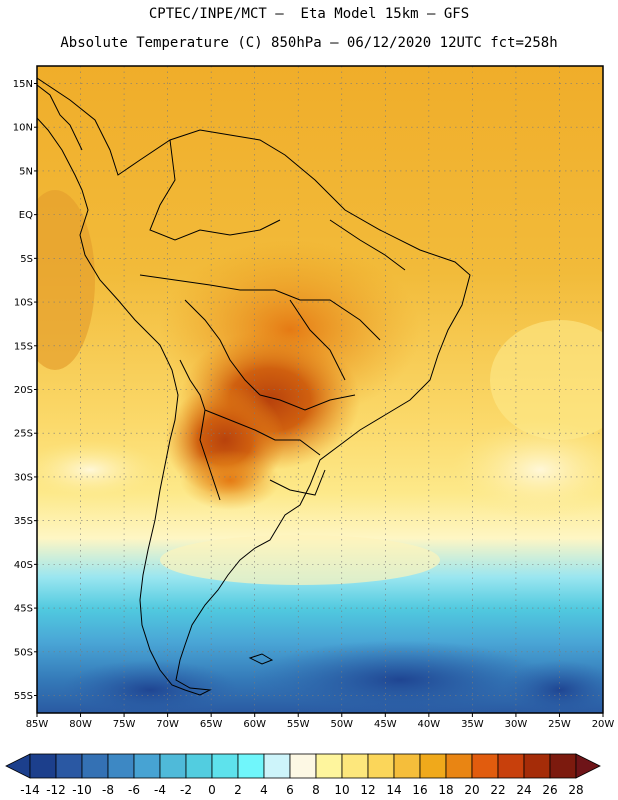  What do you see at coordinates (575, 790) in the screenshot?
I see `colorbar-tick-label: 28` at bounding box center [575, 790].